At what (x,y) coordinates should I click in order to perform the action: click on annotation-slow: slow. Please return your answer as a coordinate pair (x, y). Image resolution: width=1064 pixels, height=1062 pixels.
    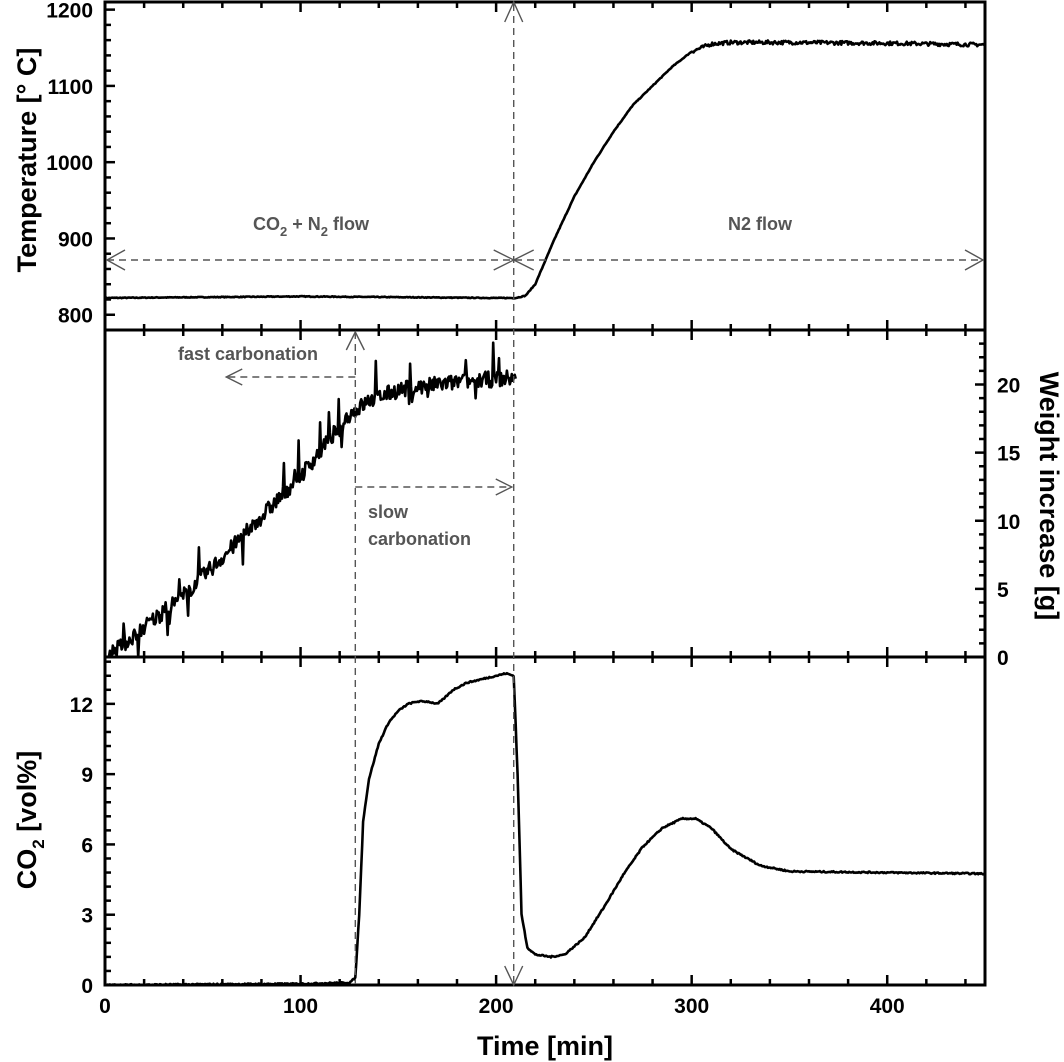
    Looking at the image, I should click on (388, 512).